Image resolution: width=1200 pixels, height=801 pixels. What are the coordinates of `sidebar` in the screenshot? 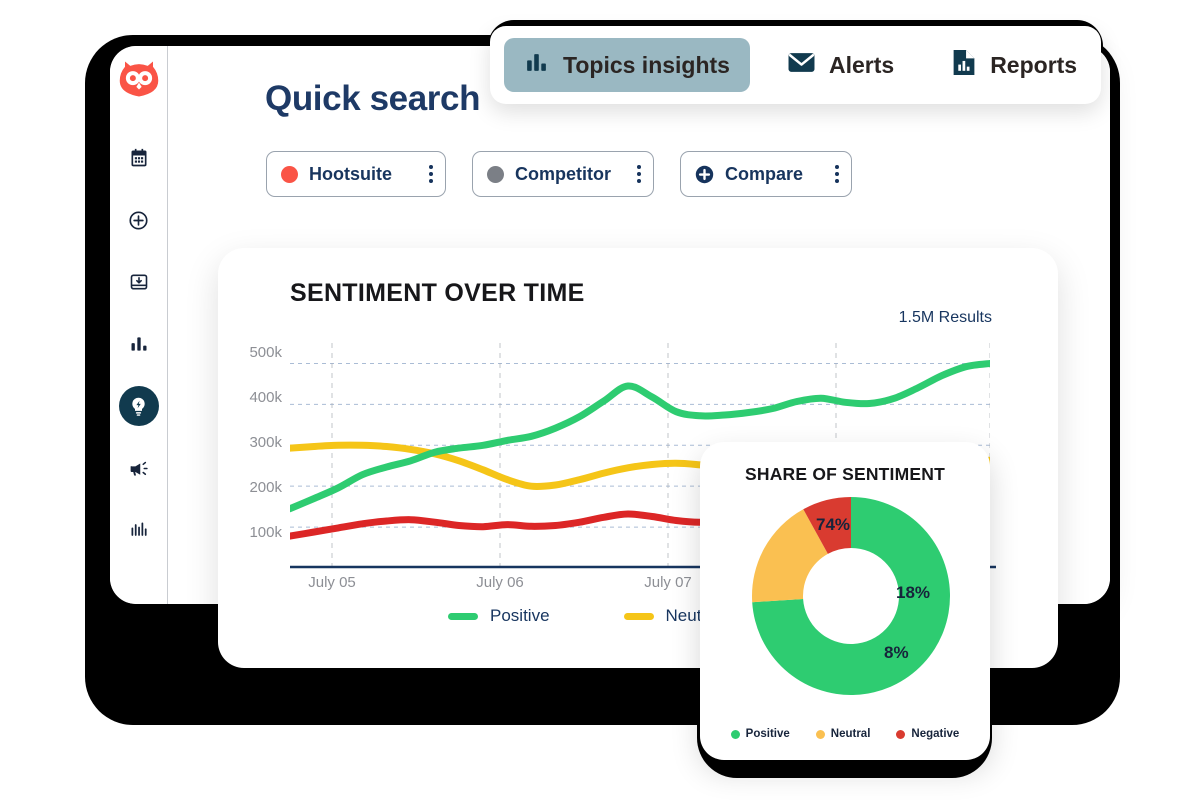 It's located at (139, 325).